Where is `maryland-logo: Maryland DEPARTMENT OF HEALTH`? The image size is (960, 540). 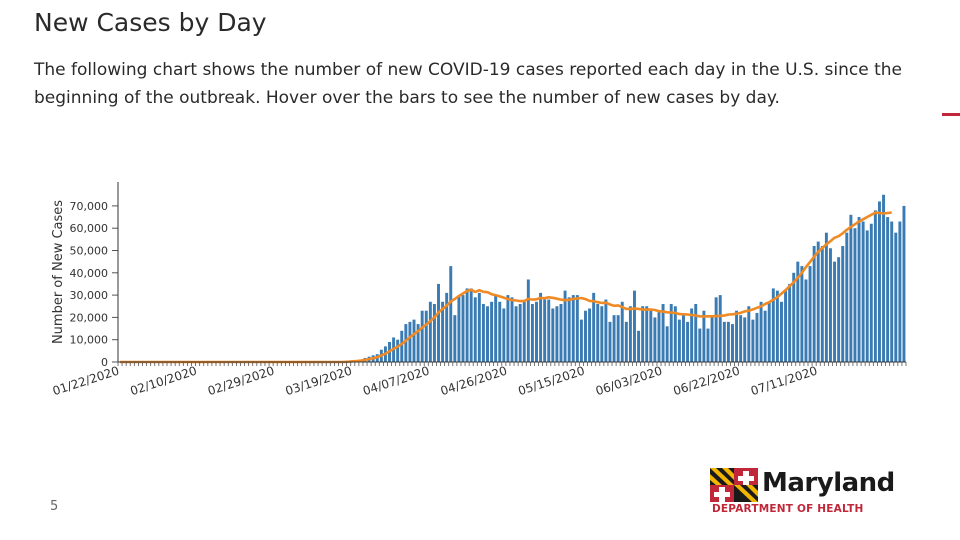 maryland-logo: Maryland DEPARTMENT OF HEALTH is located at coordinates (810, 494).